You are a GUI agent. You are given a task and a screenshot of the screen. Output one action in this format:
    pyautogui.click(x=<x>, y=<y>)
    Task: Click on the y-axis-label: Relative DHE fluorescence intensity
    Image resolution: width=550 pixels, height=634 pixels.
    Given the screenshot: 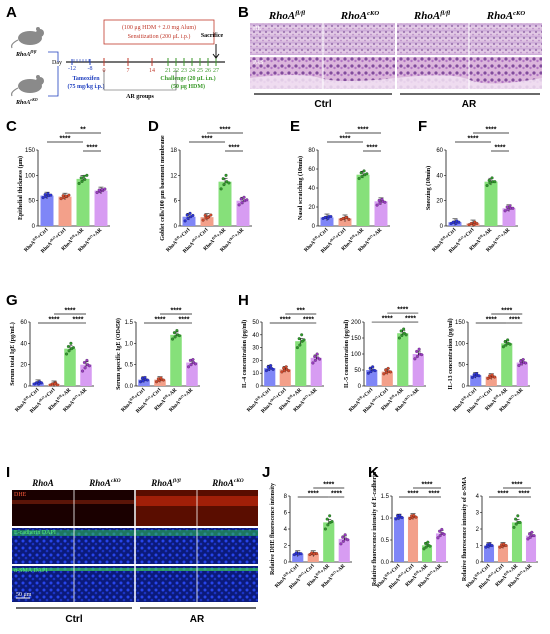 What is the action you would take?
    pyautogui.click(x=273, y=529)
    